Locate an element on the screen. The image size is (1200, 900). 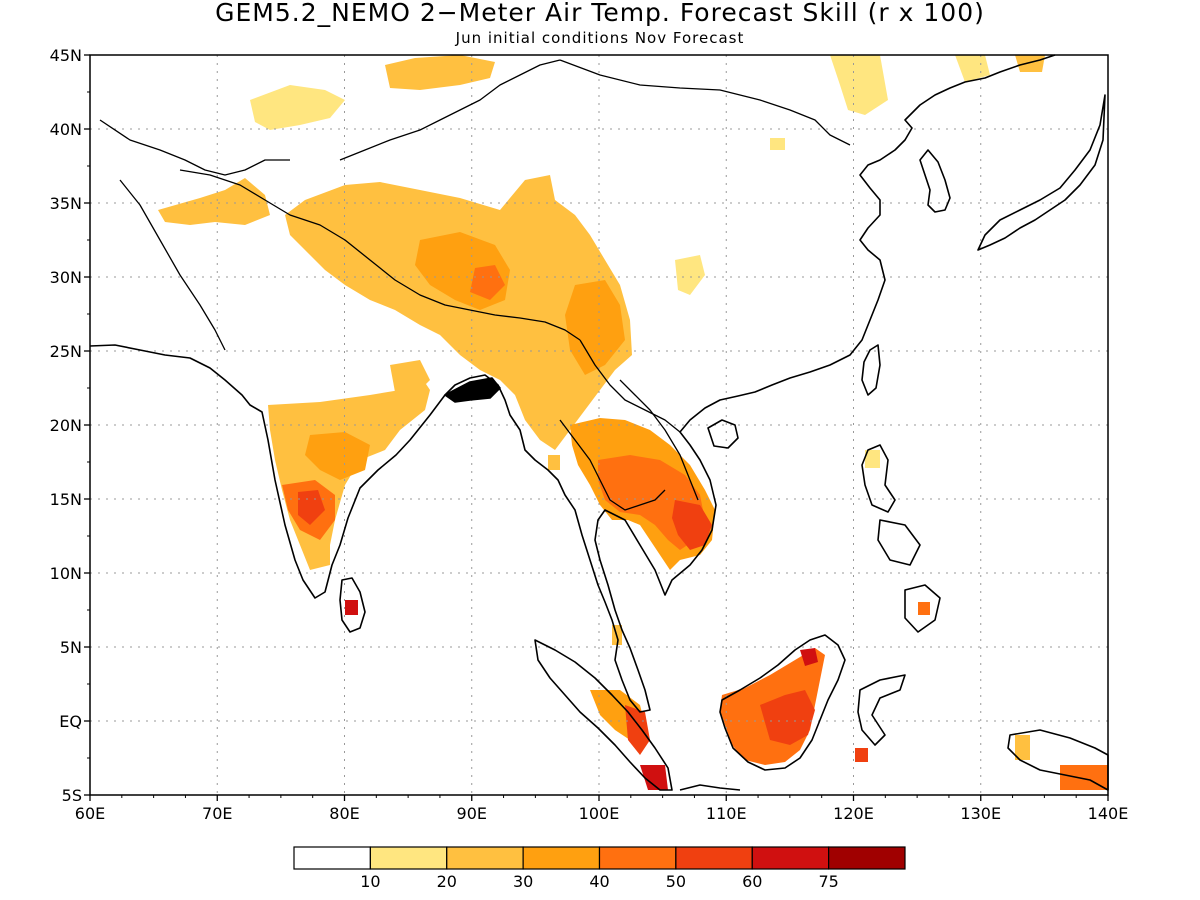
x-tick-label: 110E is located at coordinates (726, 813).